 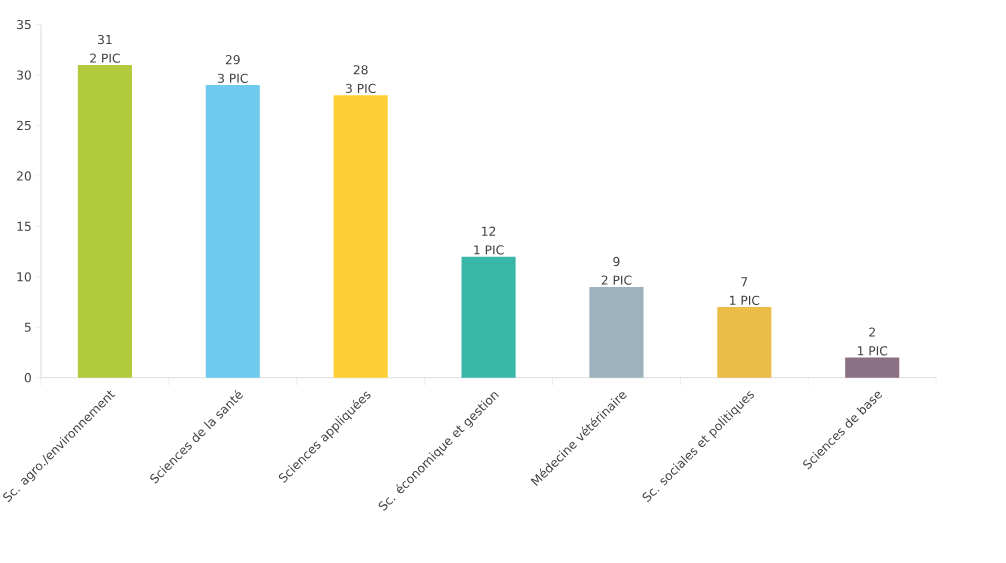 I want to click on y-tick-label: 10, so click(x=24, y=277).